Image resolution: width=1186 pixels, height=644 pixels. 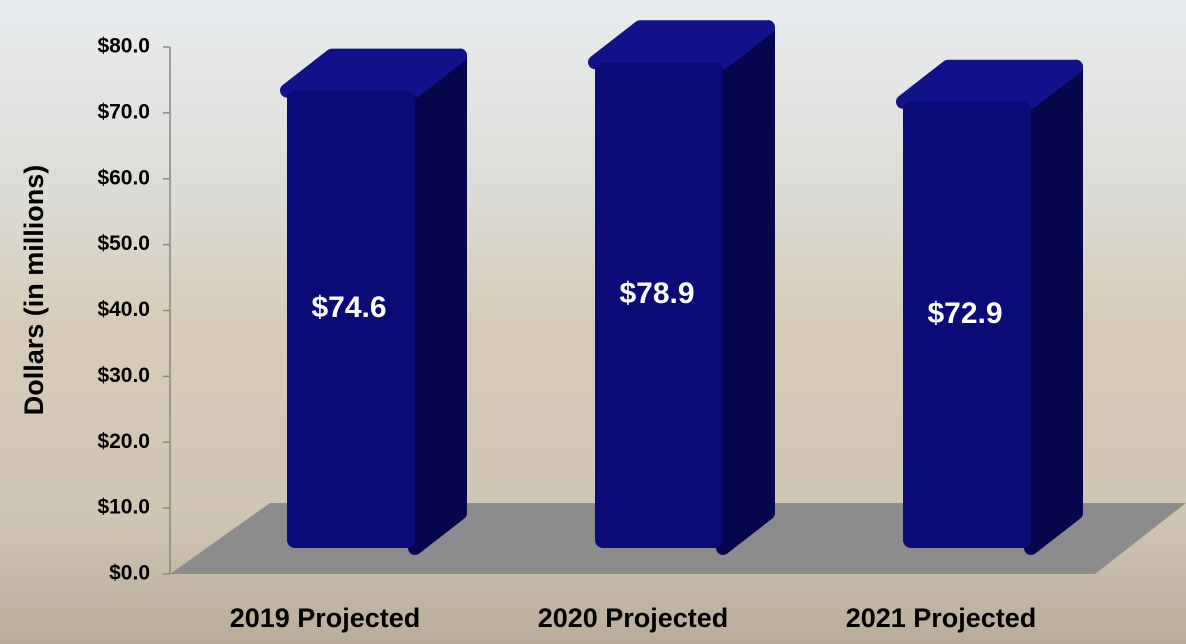 What do you see at coordinates (129, 573) in the screenshot?
I see `y-tick-label: $0.0` at bounding box center [129, 573].